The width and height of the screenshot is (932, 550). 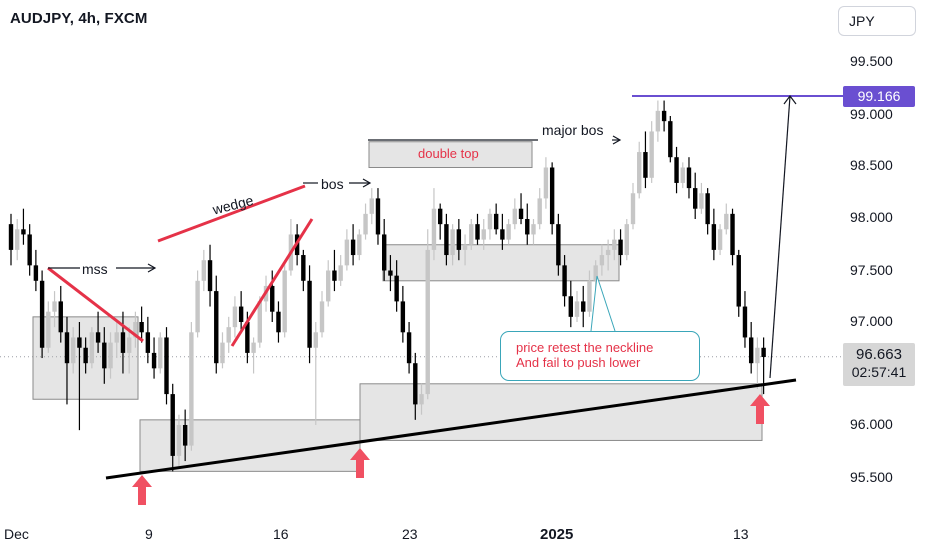 What do you see at coordinates (410, 534) in the screenshot?
I see `time-tick: 23` at bounding box center [410, 534].